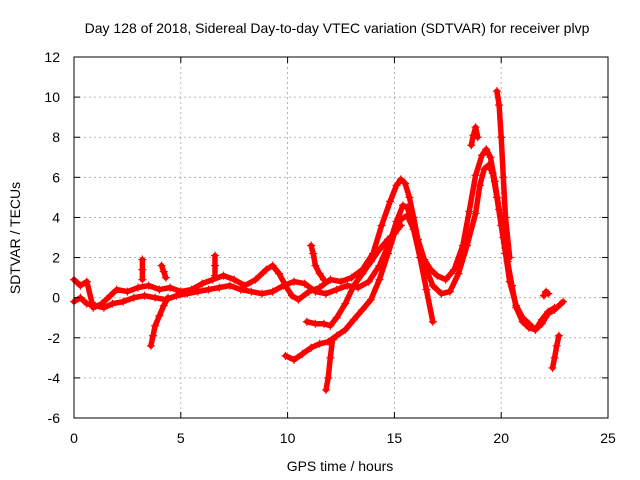  Describe the element at coordinates (56, 137) in the screenshot. I see `y-tick-label: 8` at that location.